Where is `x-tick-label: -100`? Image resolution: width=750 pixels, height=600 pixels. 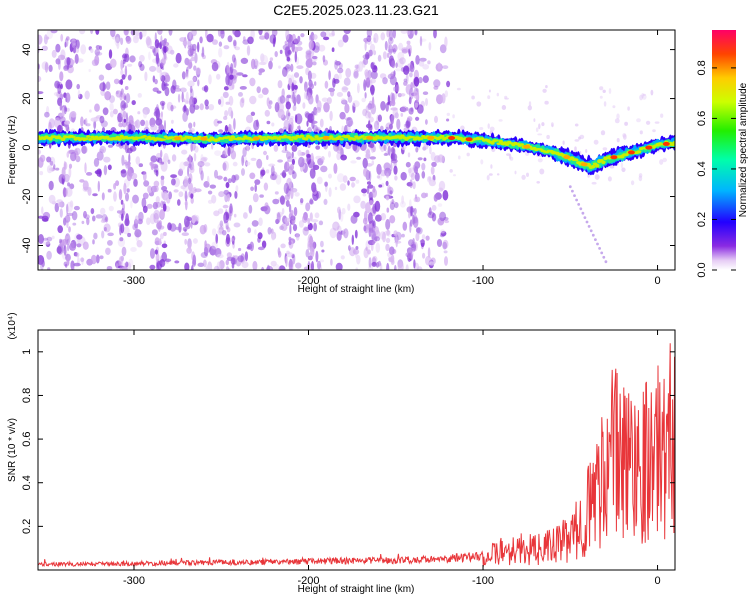
x-tick-label: -100 is located at coordinates (483, 581).